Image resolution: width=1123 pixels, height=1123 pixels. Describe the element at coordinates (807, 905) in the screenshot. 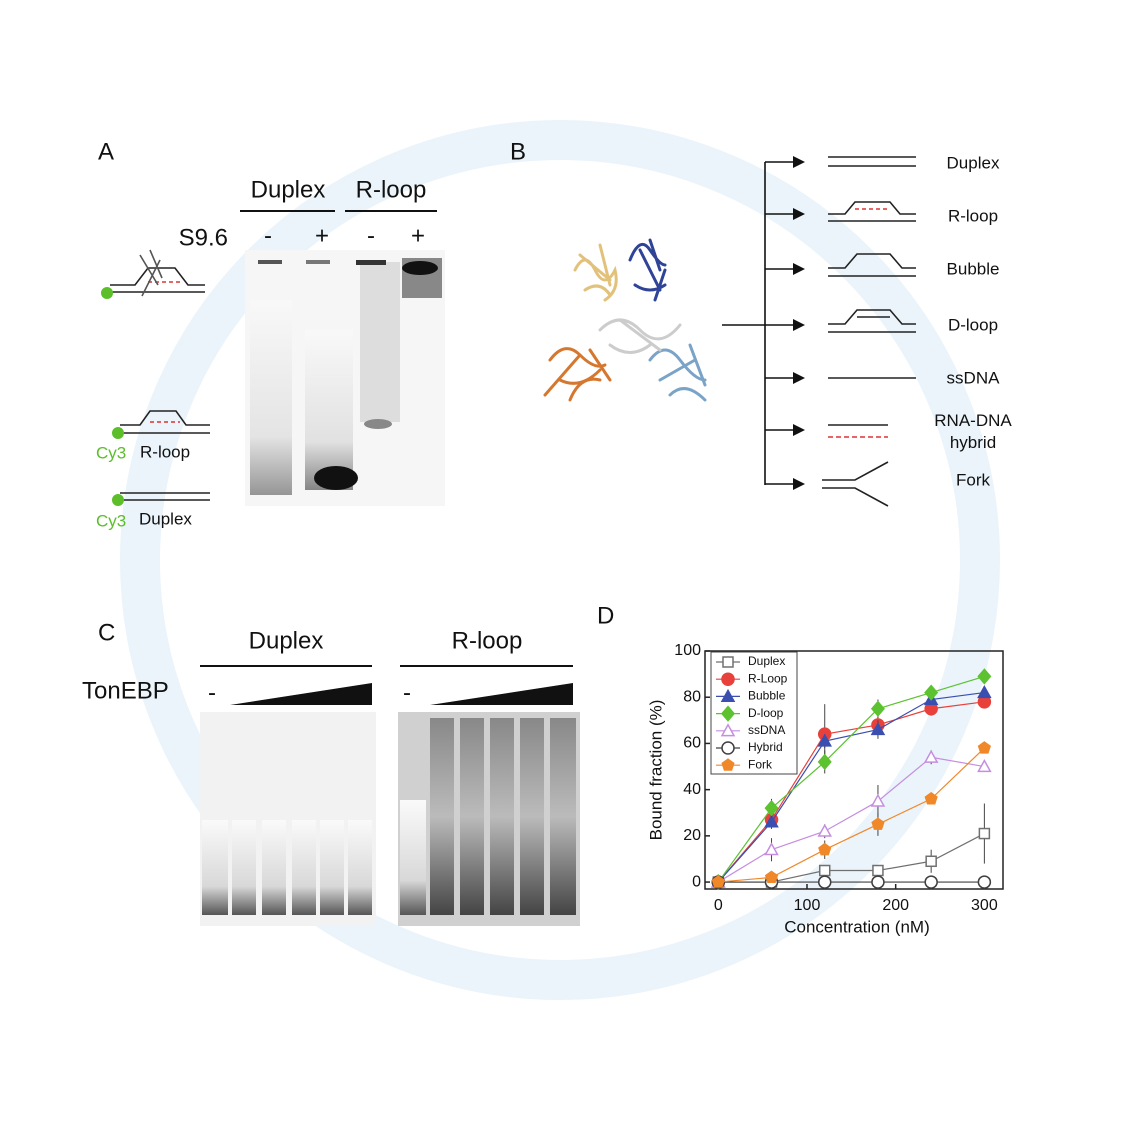

I see `x-tick-label: 100` at that location.